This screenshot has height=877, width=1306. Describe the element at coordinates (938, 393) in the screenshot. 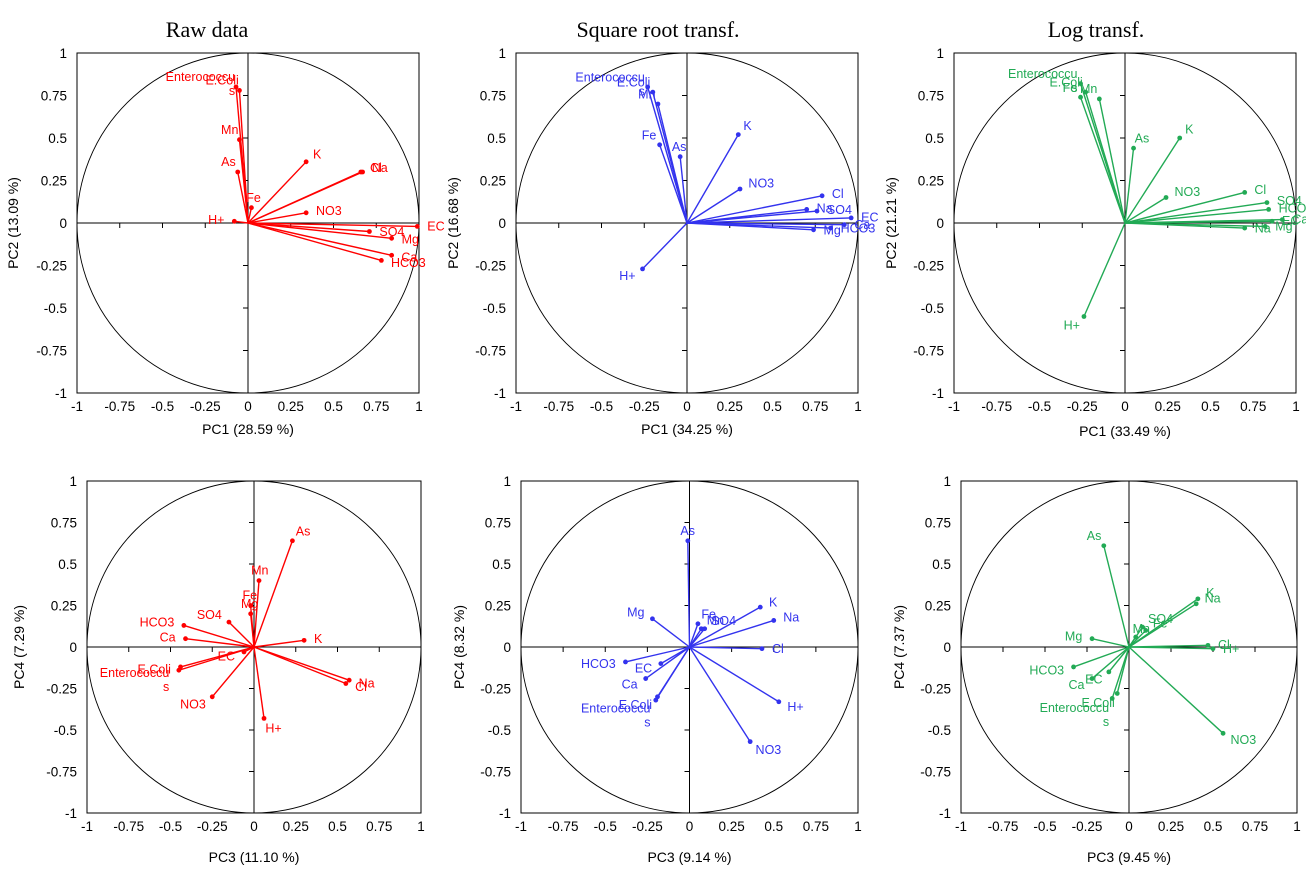

I see `y-tick-label: -1` at that location.